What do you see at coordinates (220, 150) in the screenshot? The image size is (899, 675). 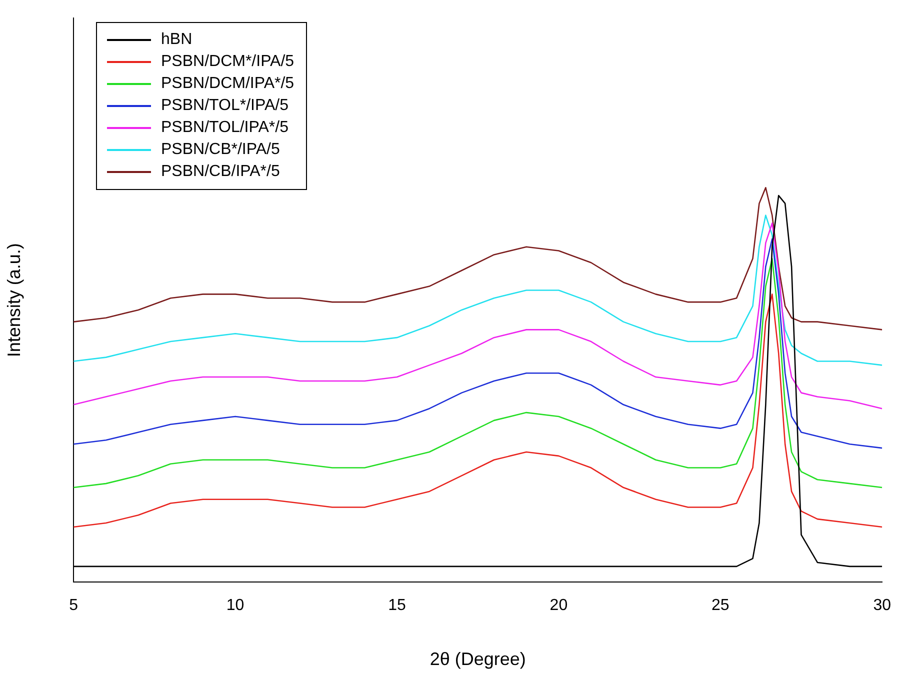 I see `legend-label: PSBN/CB*/IPA/5` at bounding box center [220, 150].